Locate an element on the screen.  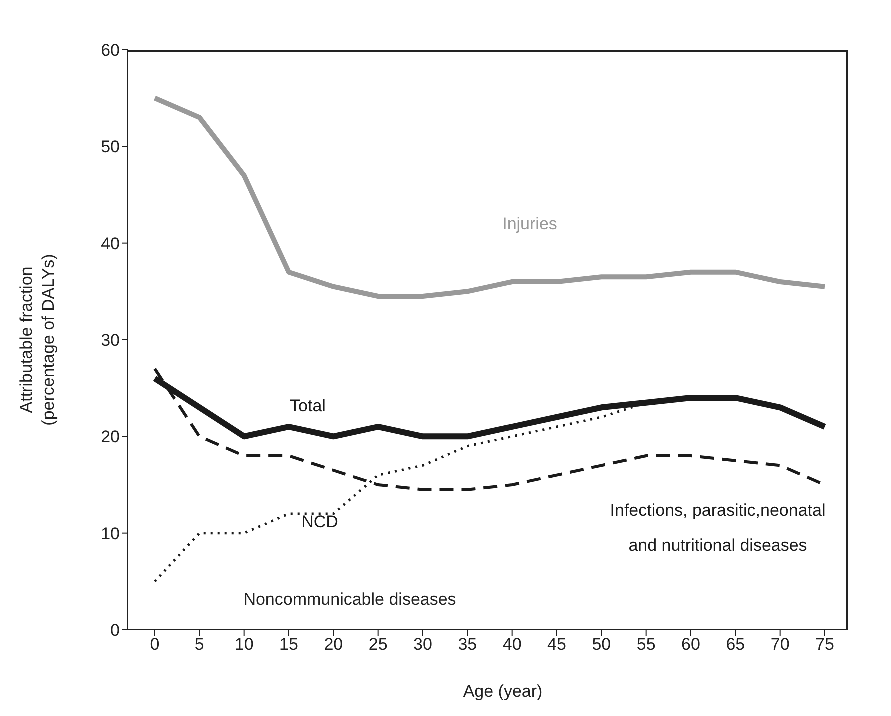
y-axis-title: Attributable fraction (percentage of DALYs) is located at coordinates (37, 340).